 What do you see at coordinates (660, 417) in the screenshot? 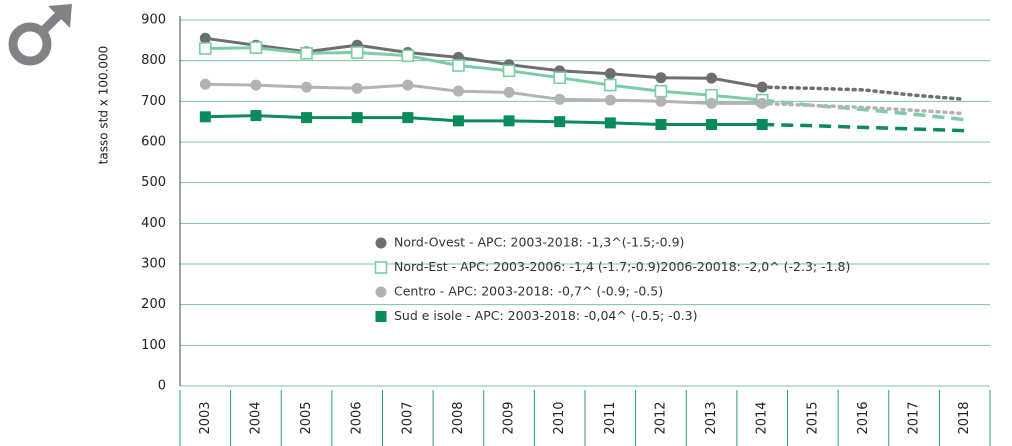
I see `x-tick-label: 2012` at bounding box center [660, 417].